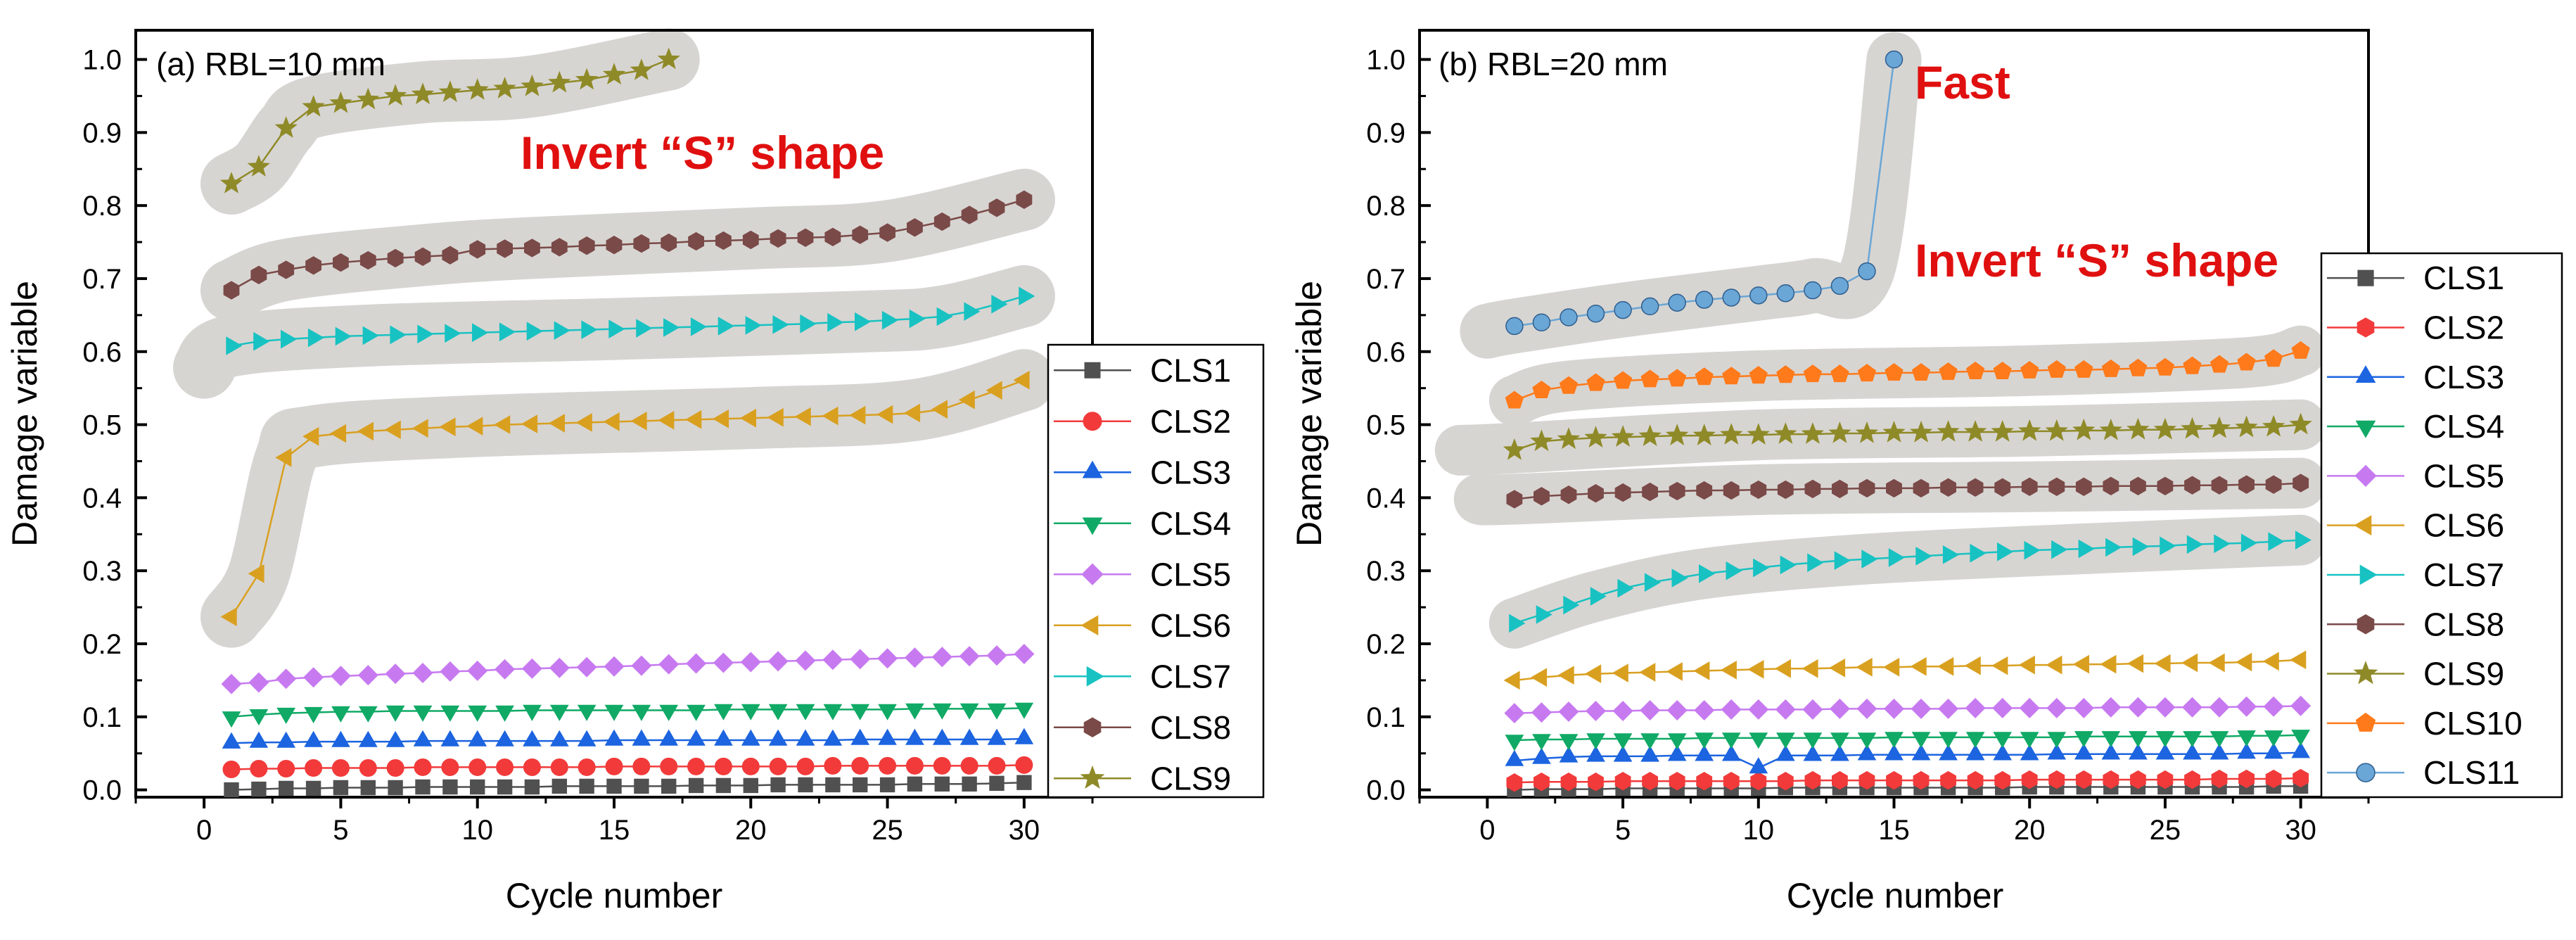 The height and width of the screenshot is (940, 2576). What do you see at coordinates (1758, 296) in the screenshot?
I see `data-point-cls11` at bounding box center [1758, 296].